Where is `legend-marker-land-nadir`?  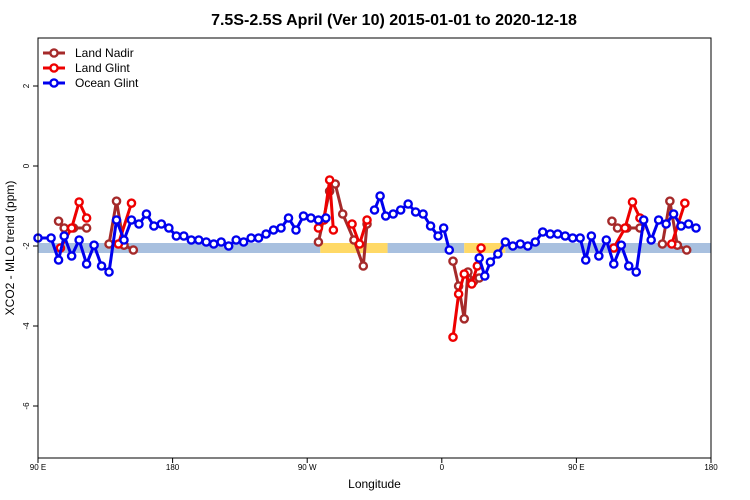 legend-marker-land-nadir is located at coordinates (54, 53).